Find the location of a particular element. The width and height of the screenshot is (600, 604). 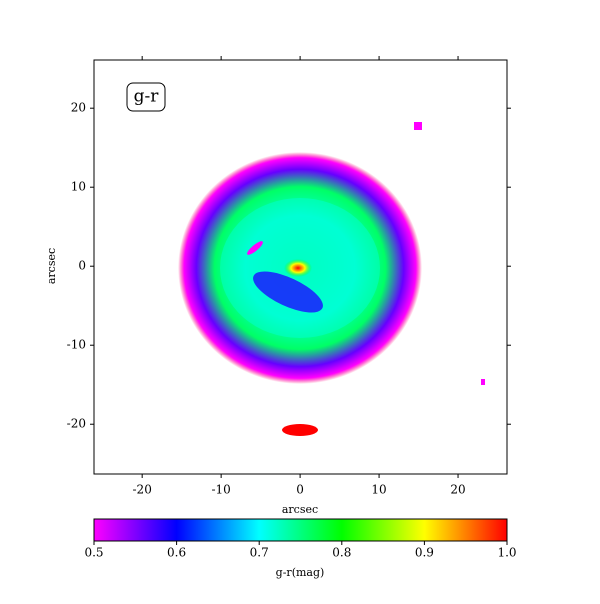

y-tick-label: 0 is located at coordinates (82, 266).